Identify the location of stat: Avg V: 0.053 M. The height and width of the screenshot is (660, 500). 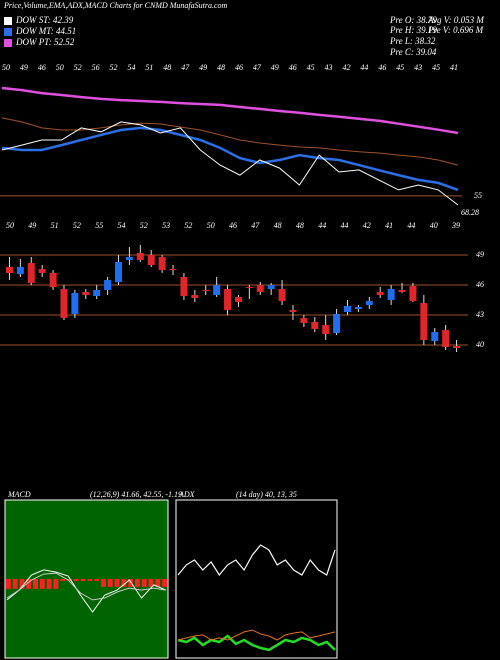
(455, 20).